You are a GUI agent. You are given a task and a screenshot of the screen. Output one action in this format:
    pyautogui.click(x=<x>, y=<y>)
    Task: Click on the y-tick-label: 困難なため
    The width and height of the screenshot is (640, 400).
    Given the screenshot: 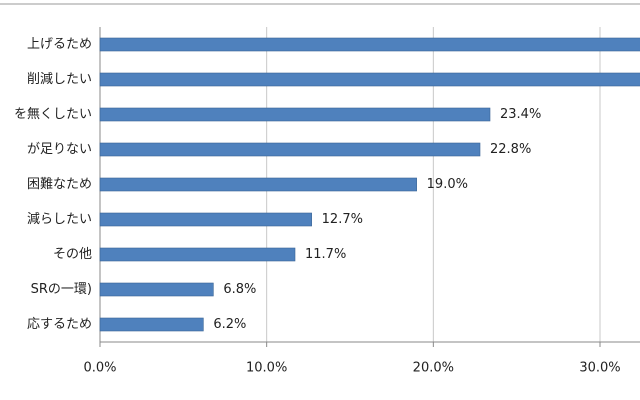 What is the action you would take?
    pyautogui.click(x=59, y=184)
    